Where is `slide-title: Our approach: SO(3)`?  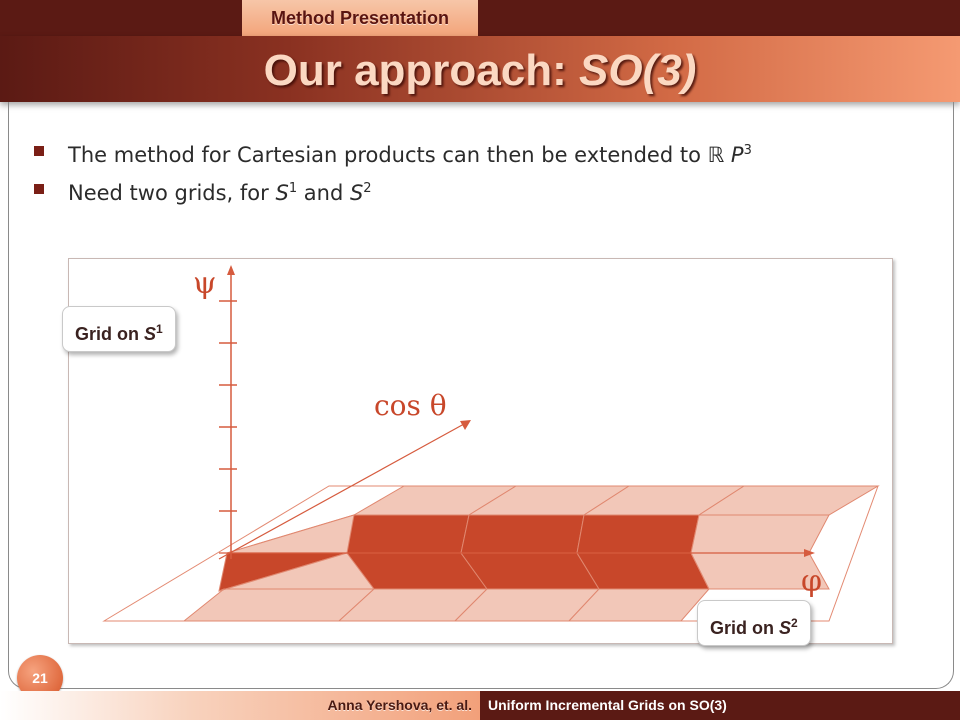
slide-title: Our approach: SO(3) is located at coordinates (480, 69).